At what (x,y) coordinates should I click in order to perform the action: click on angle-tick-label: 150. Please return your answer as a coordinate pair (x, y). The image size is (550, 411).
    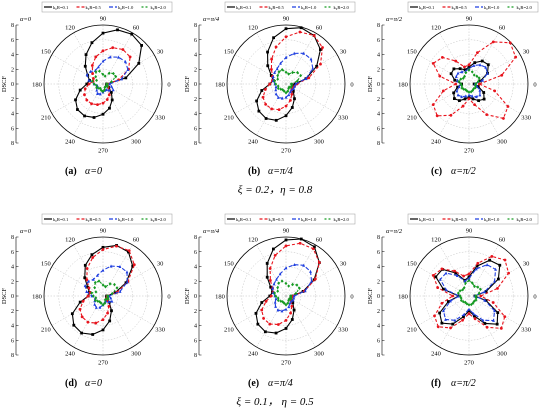
    Looking at the image, I should click on (412, 52).